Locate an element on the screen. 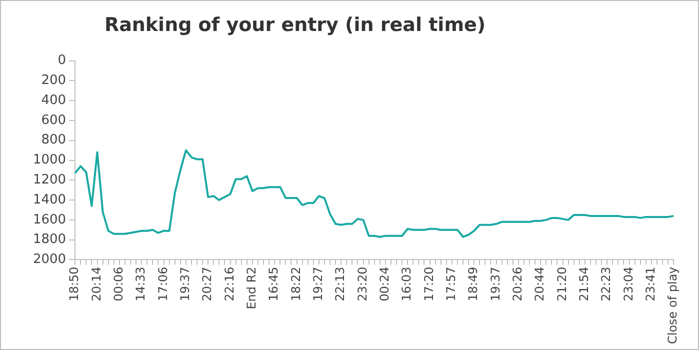 The image size is (699, 350). chart-title: Ranking of your entry (in real time) is located at coordinates (295, 25).